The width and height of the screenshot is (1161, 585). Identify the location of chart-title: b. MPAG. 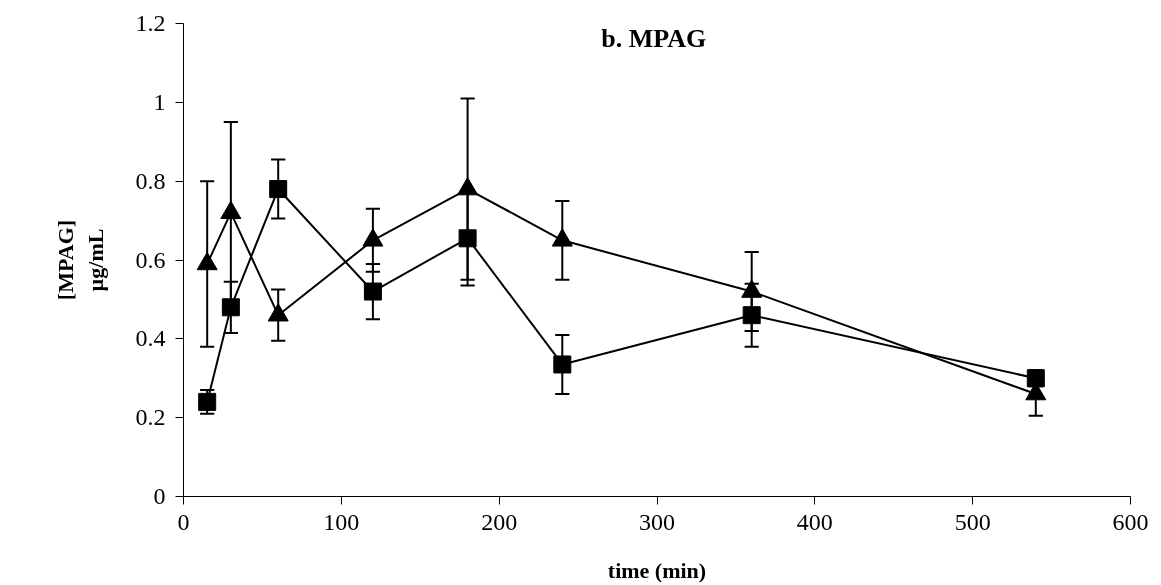
(654, 38).